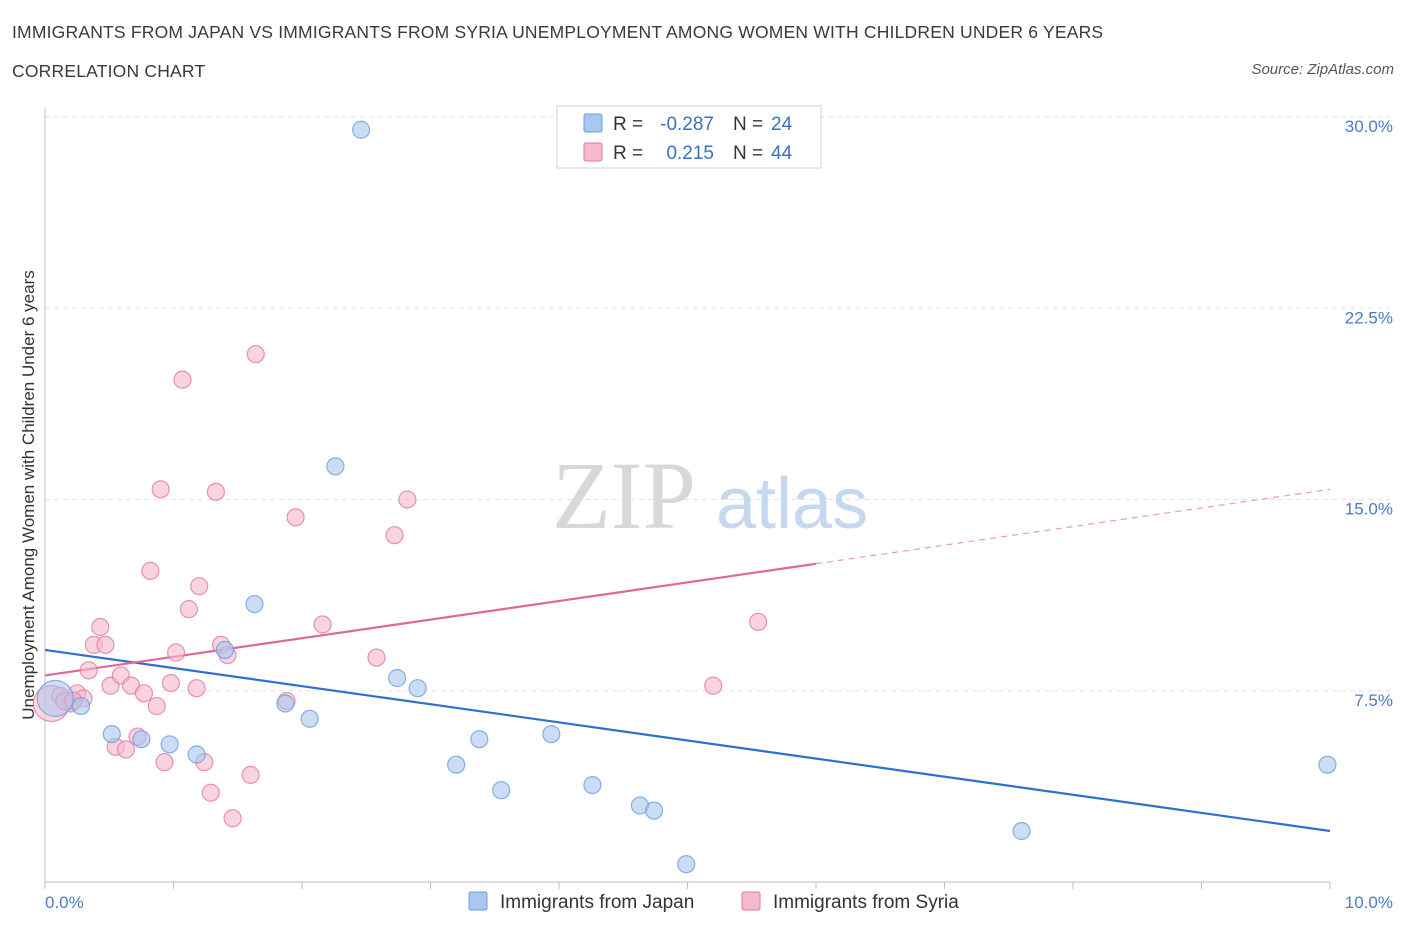  I want to click on chart-subtitle: CORRELATION CHART, so click(109, 71).